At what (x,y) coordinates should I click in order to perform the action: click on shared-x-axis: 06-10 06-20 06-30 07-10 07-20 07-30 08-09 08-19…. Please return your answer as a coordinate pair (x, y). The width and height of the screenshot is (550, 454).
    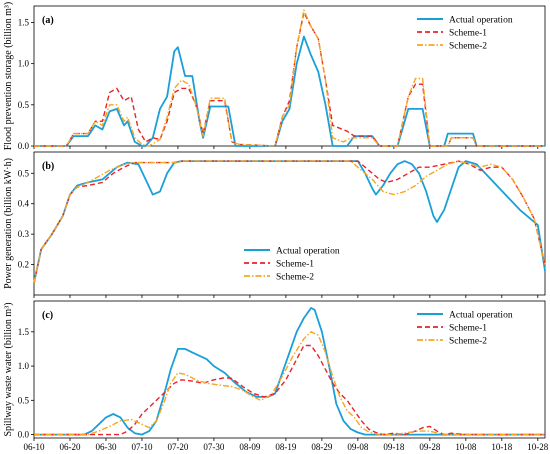
    Looking at the image, I should click on (286, 447).